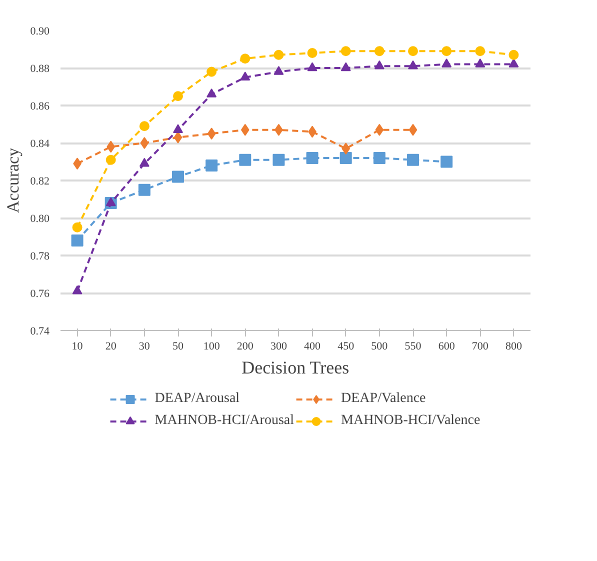  Describe the element at coordinates (144, 346) in the screenshot. I see `x-tick-label: 30` at that location.